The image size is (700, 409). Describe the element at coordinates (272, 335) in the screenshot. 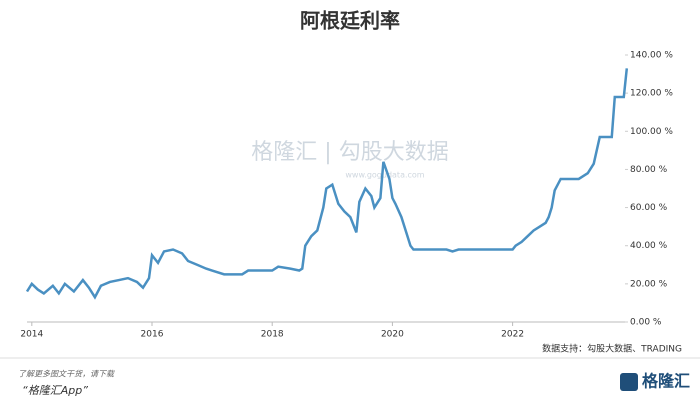

I see `x-tick-label: 2018` at that location.